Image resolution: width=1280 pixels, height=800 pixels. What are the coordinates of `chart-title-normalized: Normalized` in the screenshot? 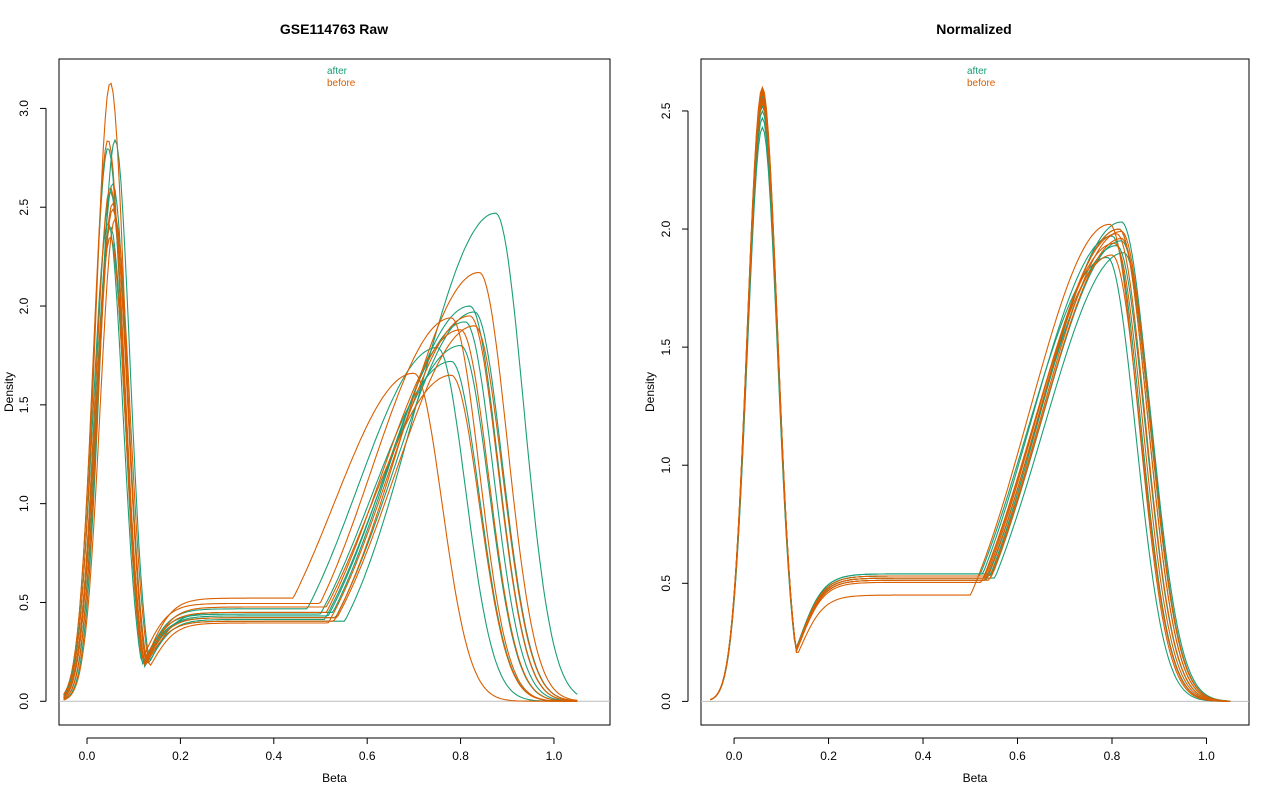 It's located at (973, 29).